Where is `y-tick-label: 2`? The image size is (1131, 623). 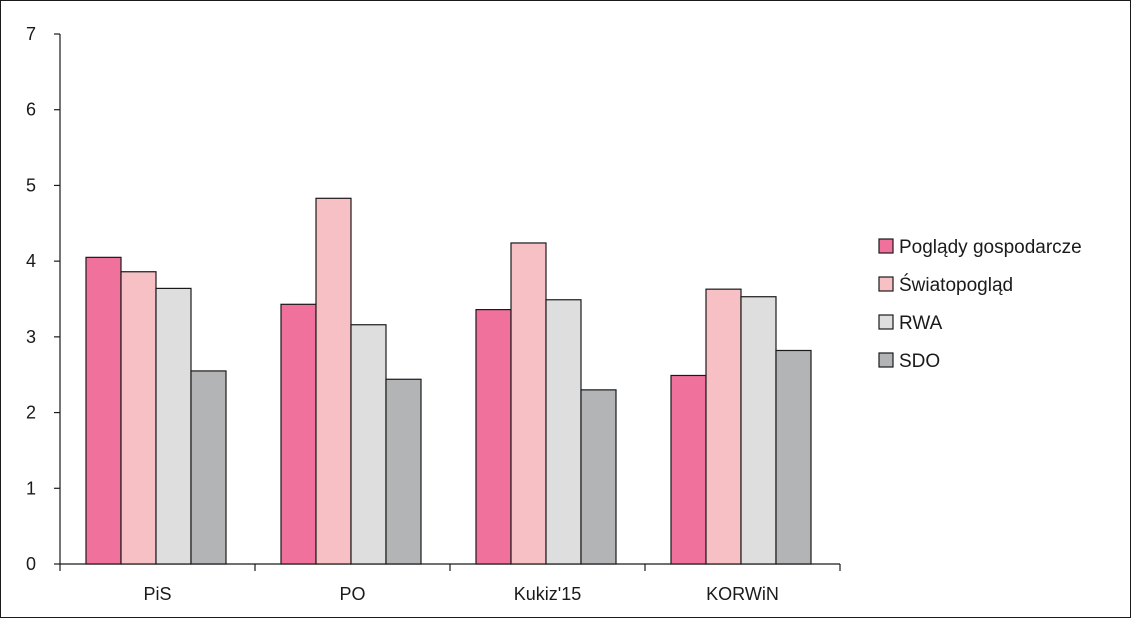 y-tick-label: 2 is located at coordinates (31, 413).